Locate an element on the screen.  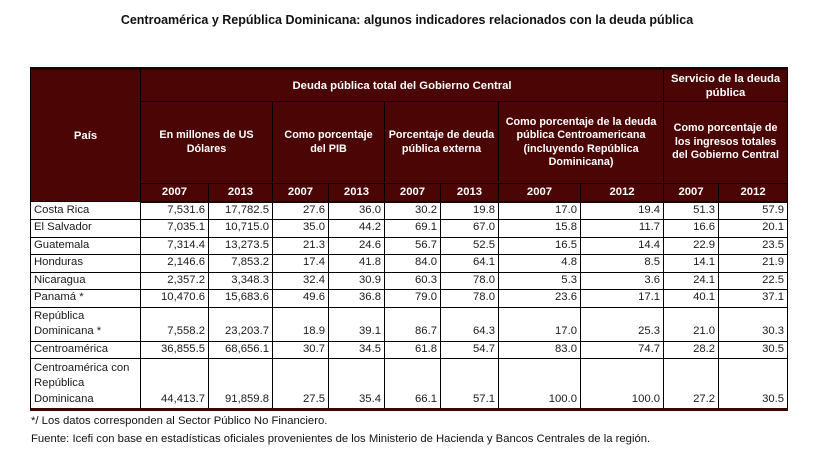
year-header-3: 2013 is located at coordinates (356, 193).